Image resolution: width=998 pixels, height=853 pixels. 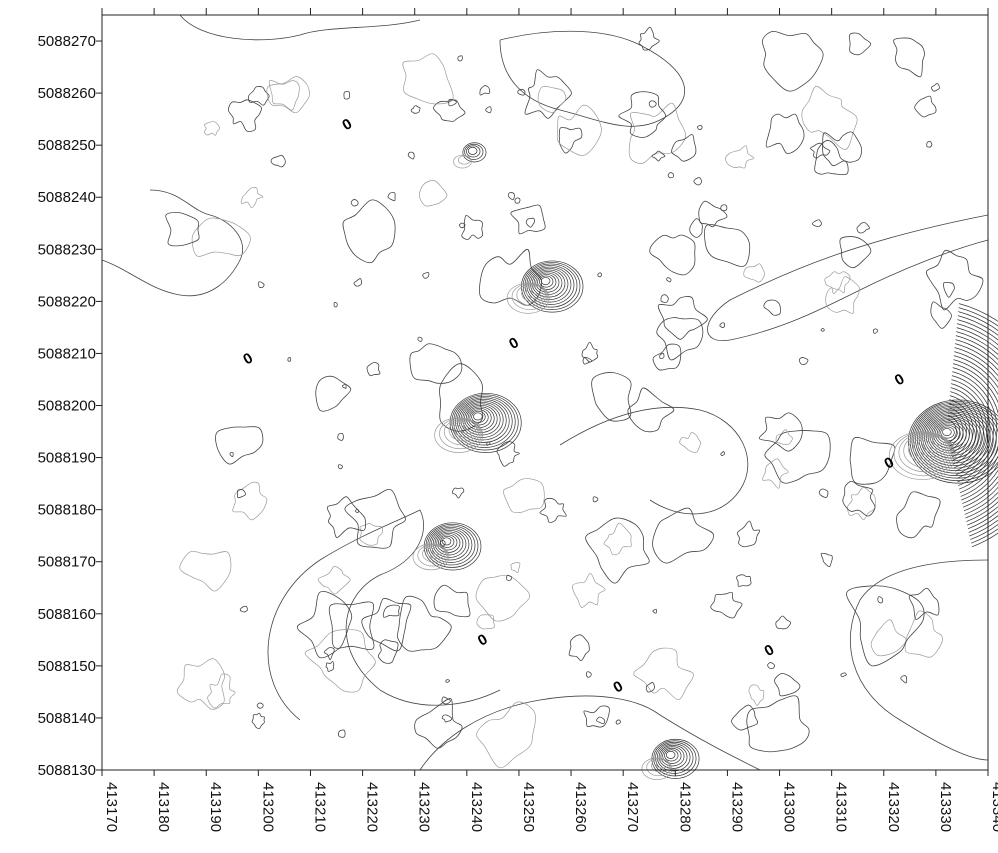 I want to click on x-tick-label: 413330, so click(x=945, y=807).